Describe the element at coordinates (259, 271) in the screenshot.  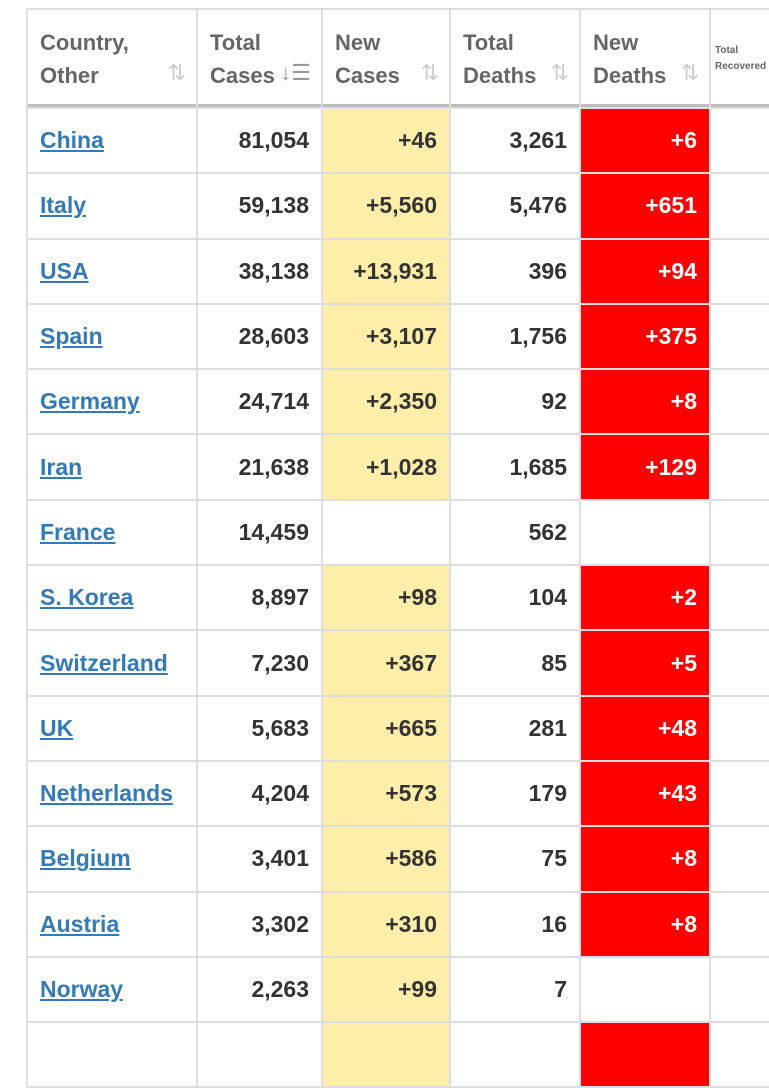
I see `total-cases-cell: 38,138` at that location.